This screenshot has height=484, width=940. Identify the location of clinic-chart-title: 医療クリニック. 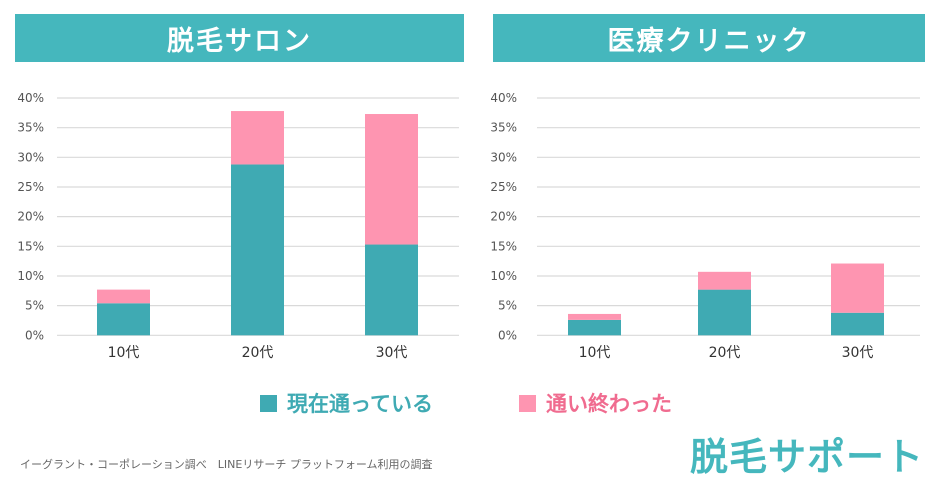
(709, 38).